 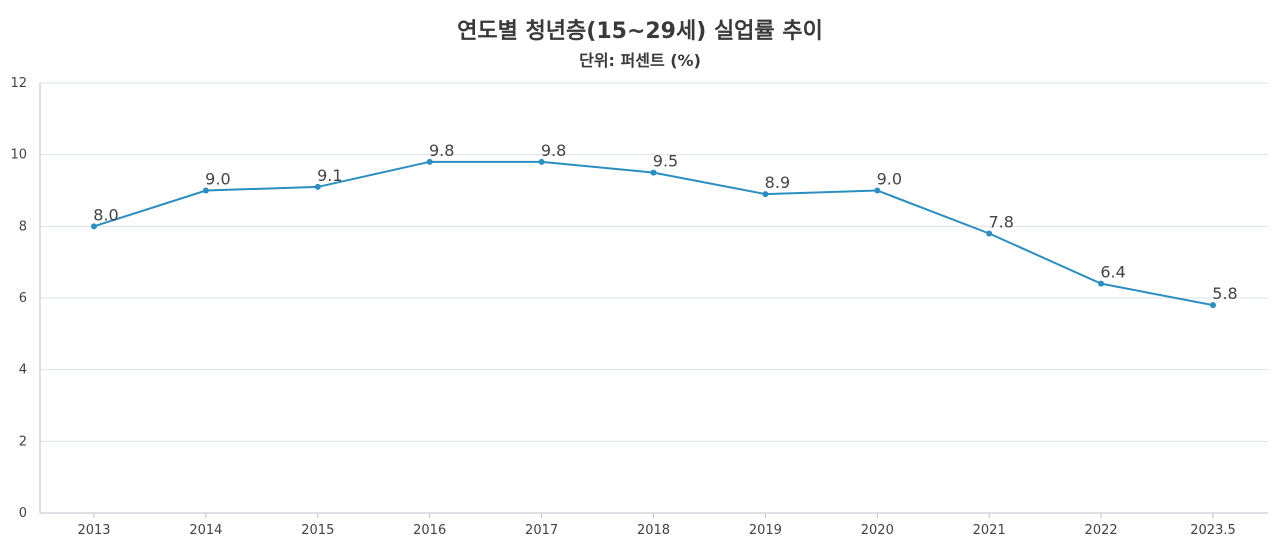 What do you see at coordinates (23, 370) in the screenshot?
I see `y-tick-label: 4` at bounding box center [23, 370].